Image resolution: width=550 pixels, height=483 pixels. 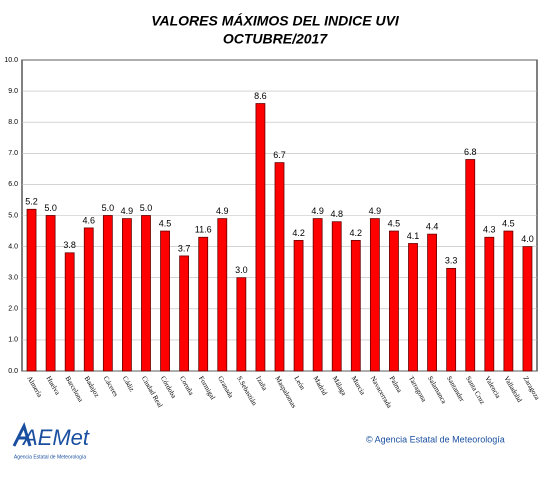 What do you see at coordinates (69, 245) in the screenshot?
I see `value-label: 3.8` at bounding box center [69, 245].